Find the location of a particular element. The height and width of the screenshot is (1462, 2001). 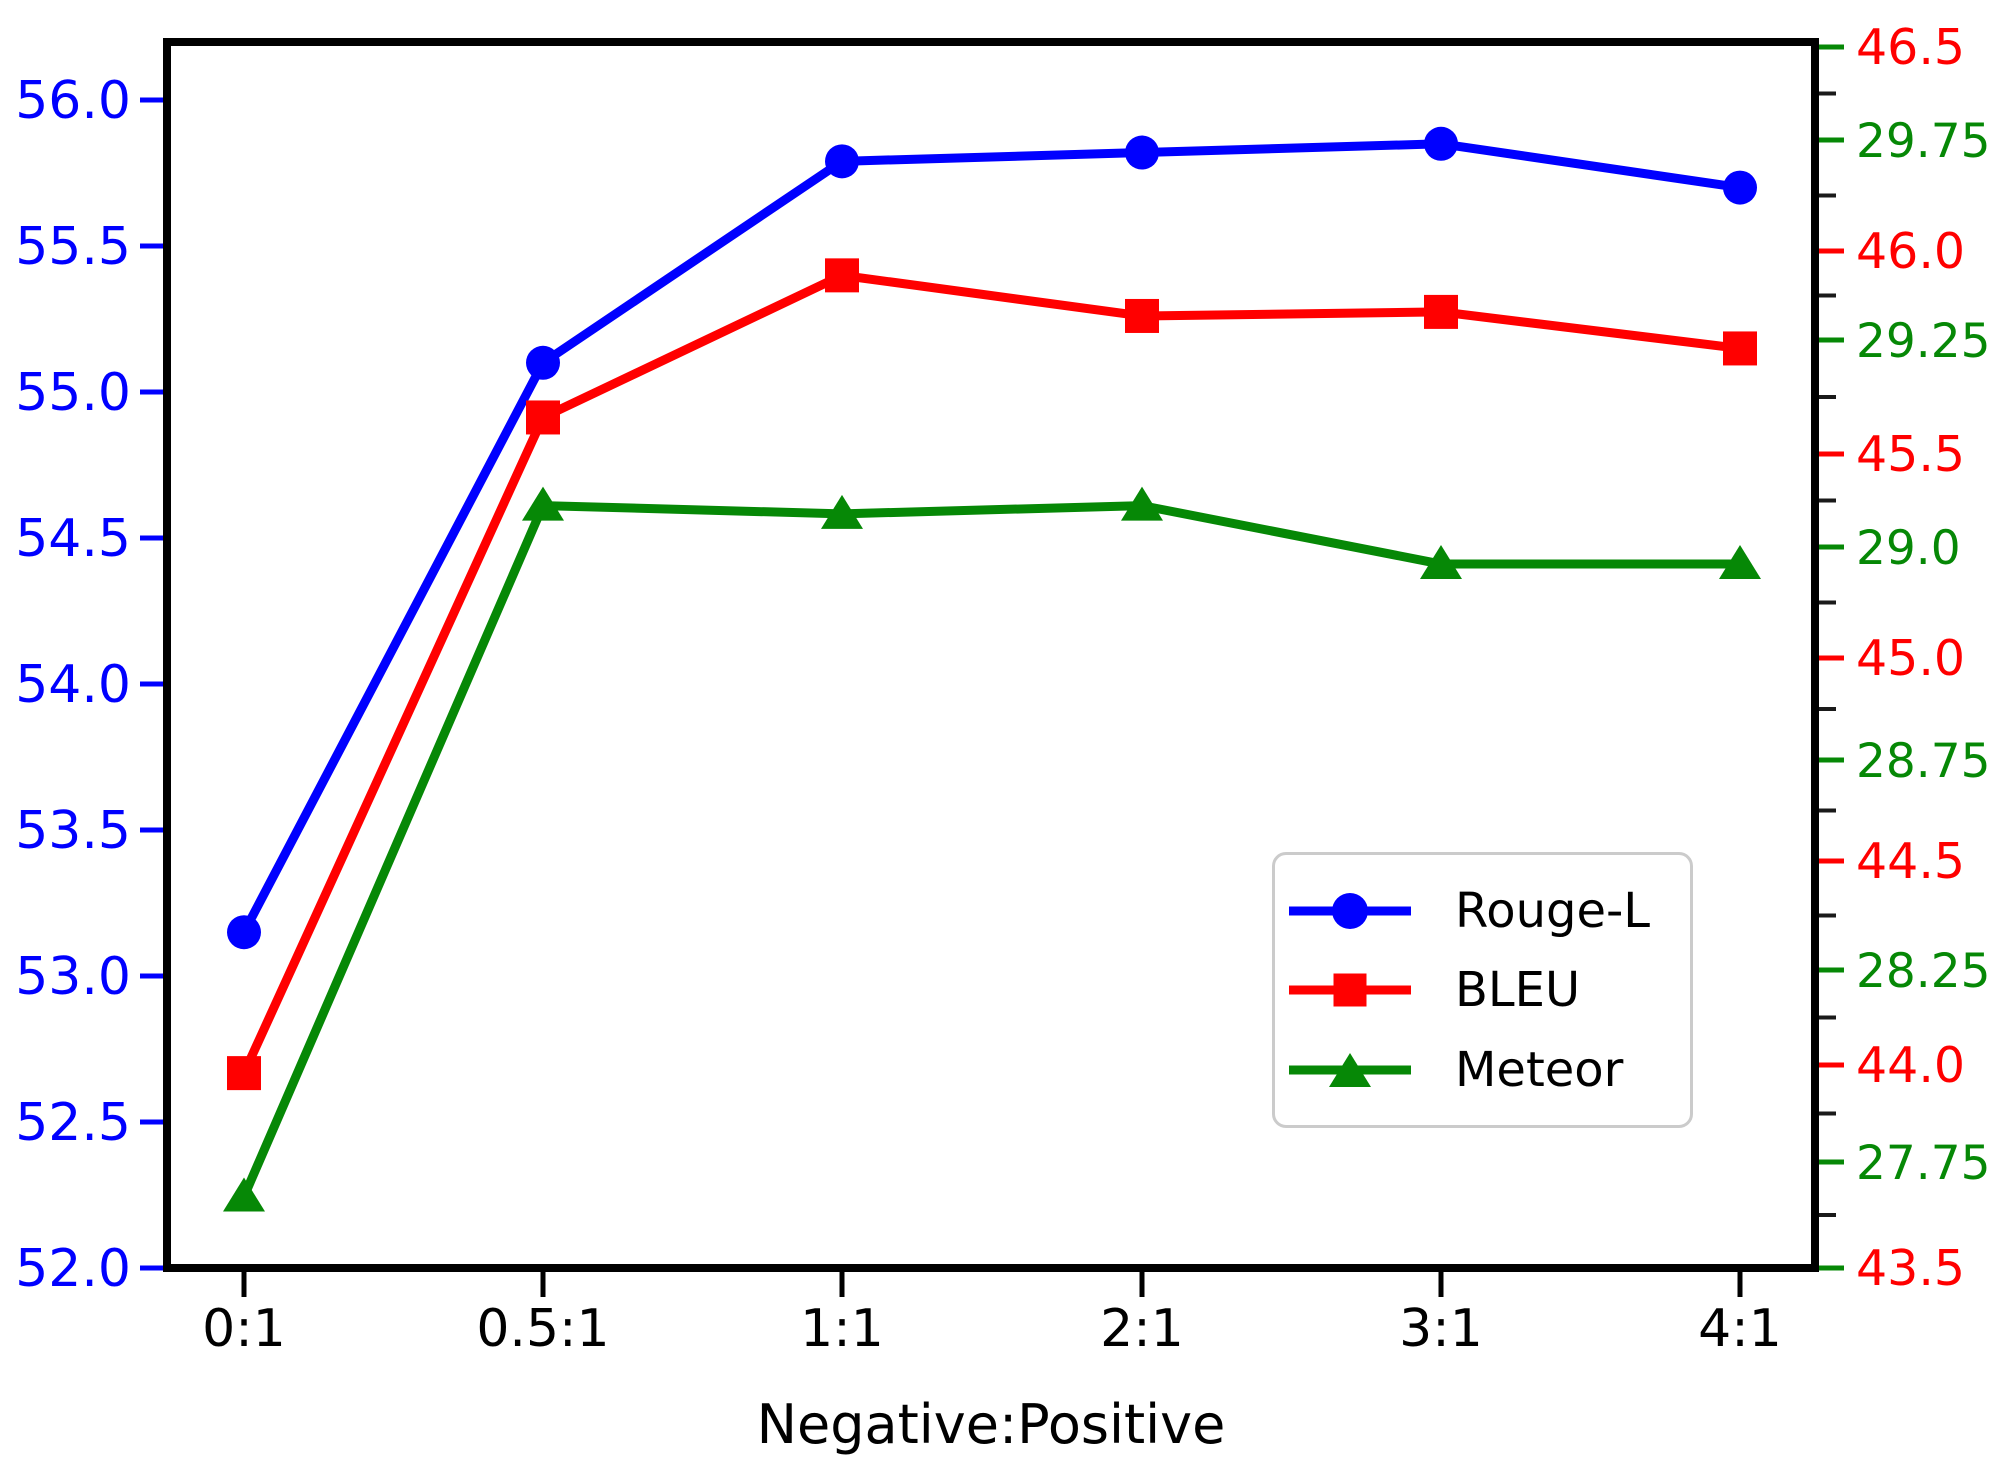

circle-marker-icon is located at coordinates (1350, 910).